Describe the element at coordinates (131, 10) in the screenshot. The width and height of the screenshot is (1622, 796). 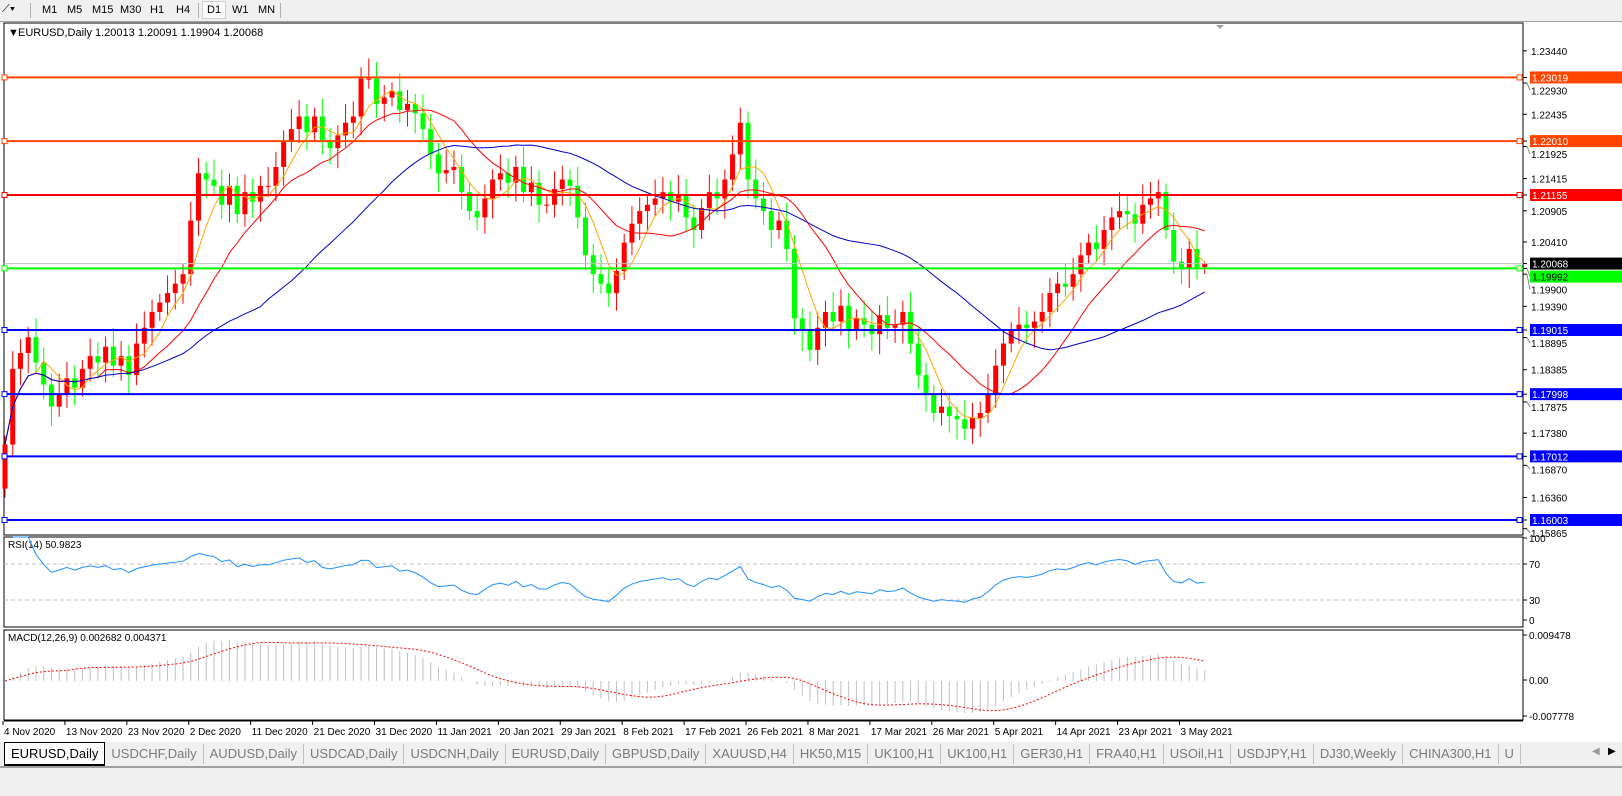
I see `timeframe-m30-button: M30` at that location.